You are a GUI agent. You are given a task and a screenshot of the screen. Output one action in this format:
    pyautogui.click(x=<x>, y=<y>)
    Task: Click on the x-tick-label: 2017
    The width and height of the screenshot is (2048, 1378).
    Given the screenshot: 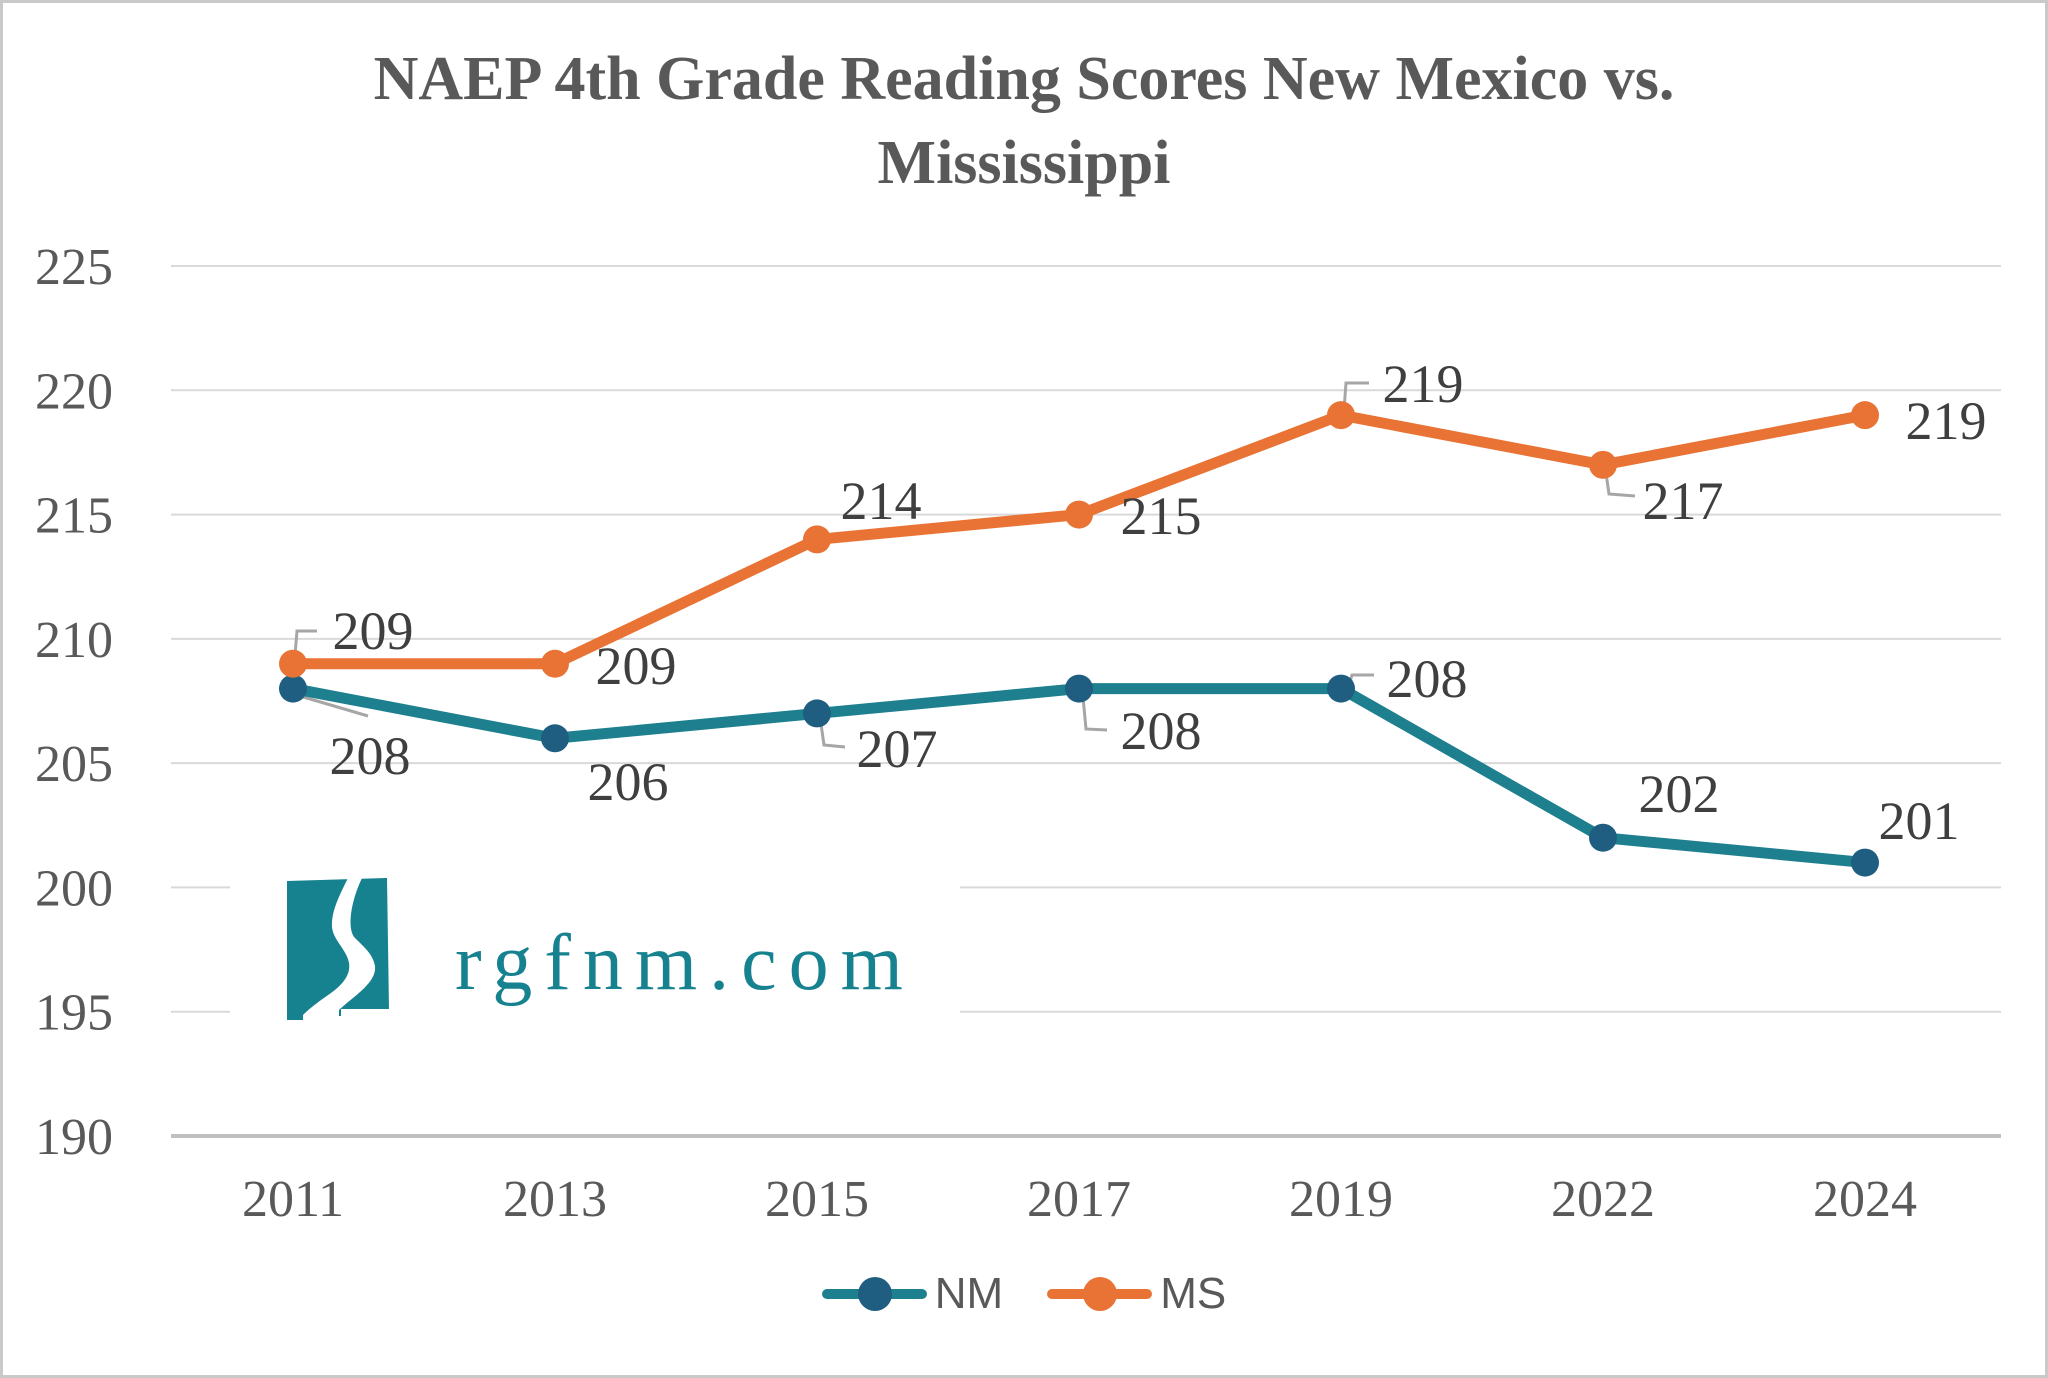 What is the action you would take?
    pyautogui.click(x=1079, y=1199)
    